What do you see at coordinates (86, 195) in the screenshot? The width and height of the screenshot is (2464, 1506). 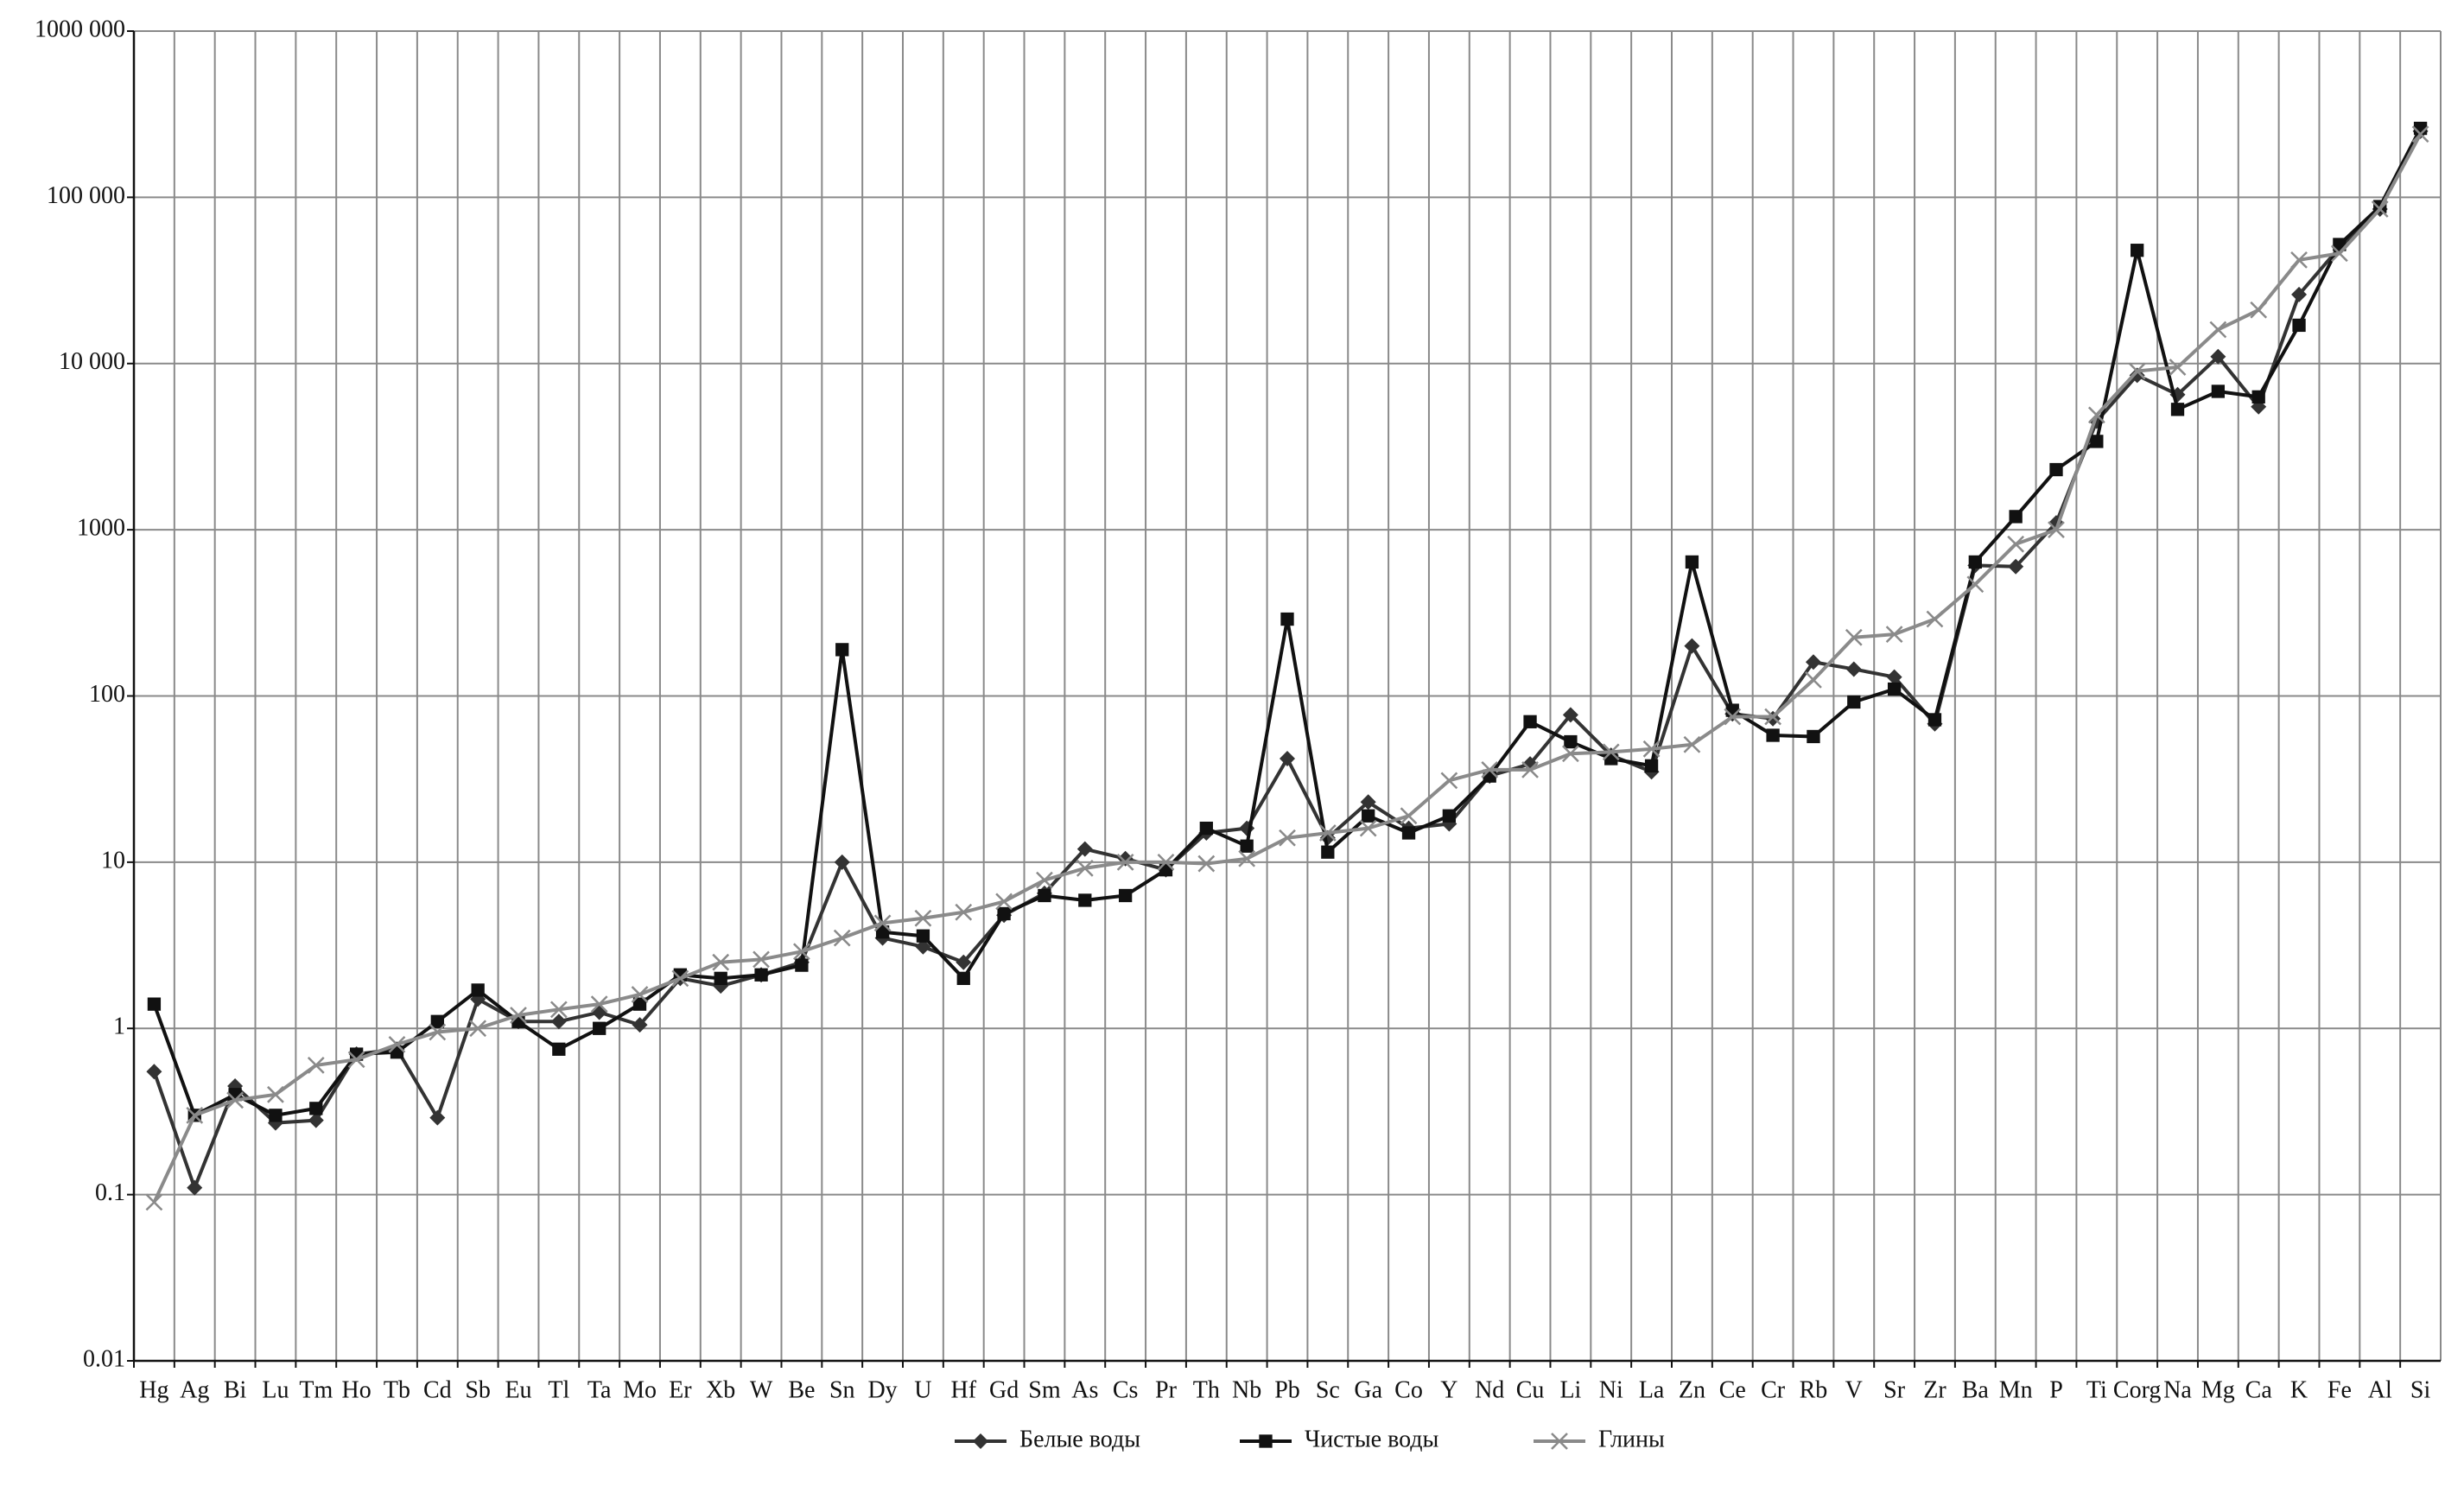 I see `y-tick-label: 100 000` at bounding box center [86, 195].